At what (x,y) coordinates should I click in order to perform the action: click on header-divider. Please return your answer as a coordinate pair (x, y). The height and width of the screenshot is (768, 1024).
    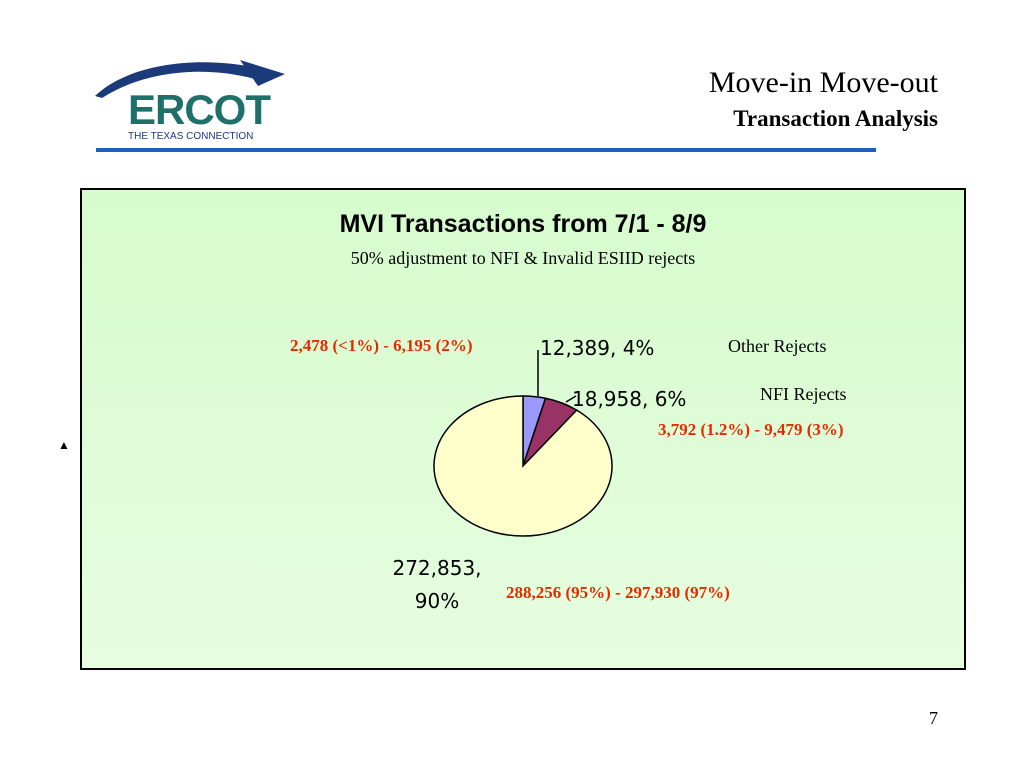
    Looking at the image, I should click on (486, 150).